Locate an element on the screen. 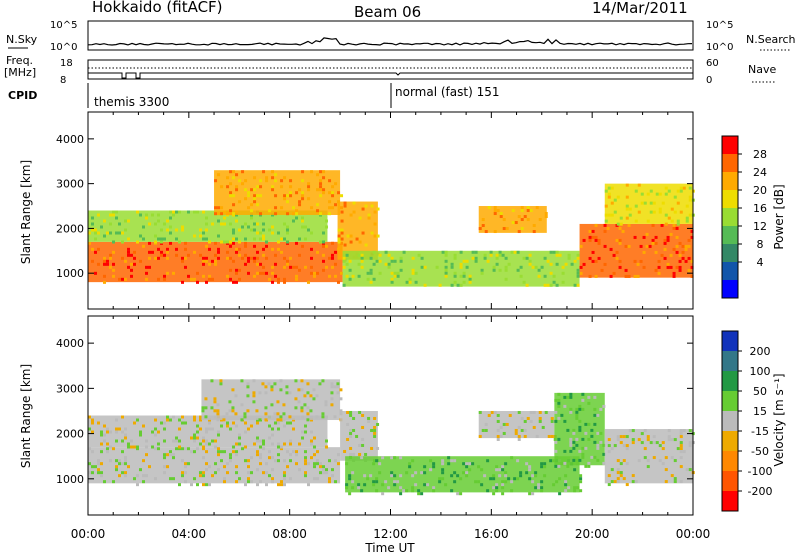 This screenshot has height=554, width=800. nsky-panel: N.Sky 10^5 10^0 10^5 10^0 N.Search is located at coordinates (401, 36).